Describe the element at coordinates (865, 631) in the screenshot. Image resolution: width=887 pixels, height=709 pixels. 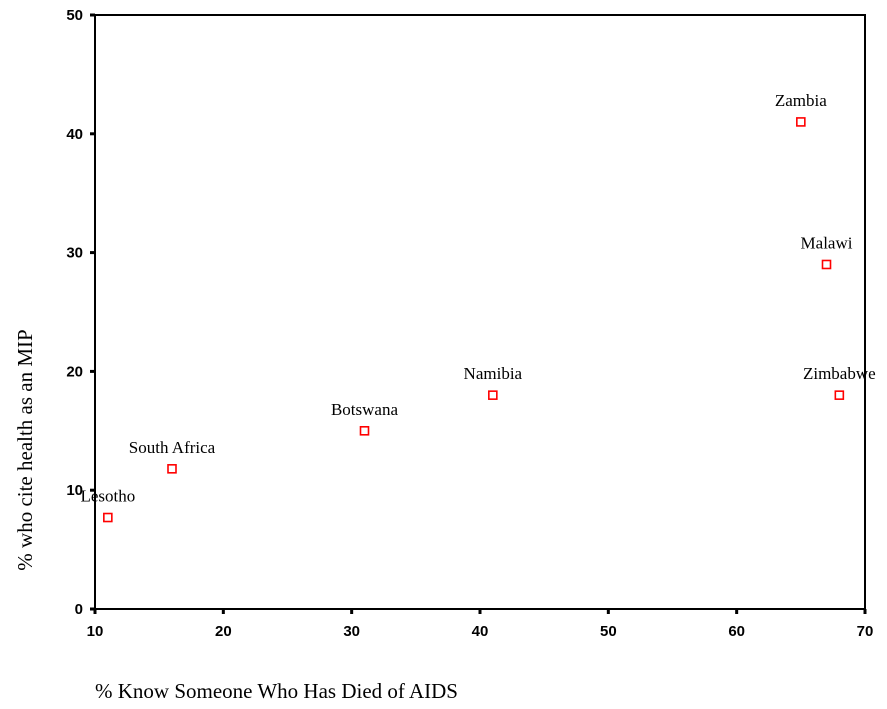
I see `x-tick-label: 70` at that location.